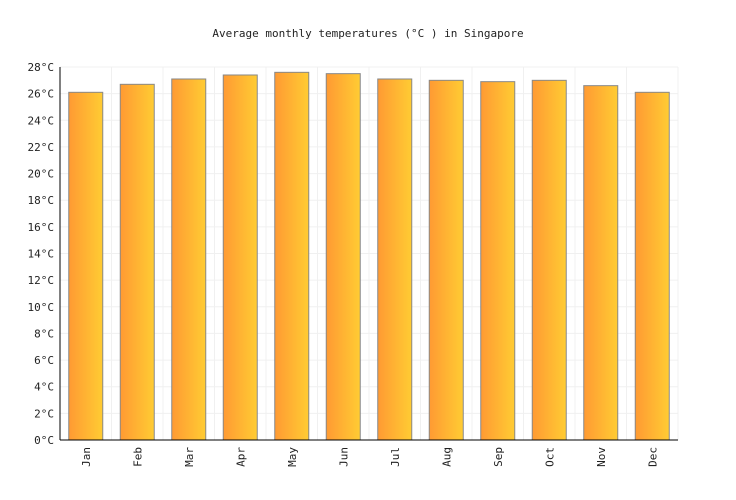  What do you see at coordinates (41, 94) in the screenshot?
I see `y-tick-label: 26°C` at bounding box center [41, 94].